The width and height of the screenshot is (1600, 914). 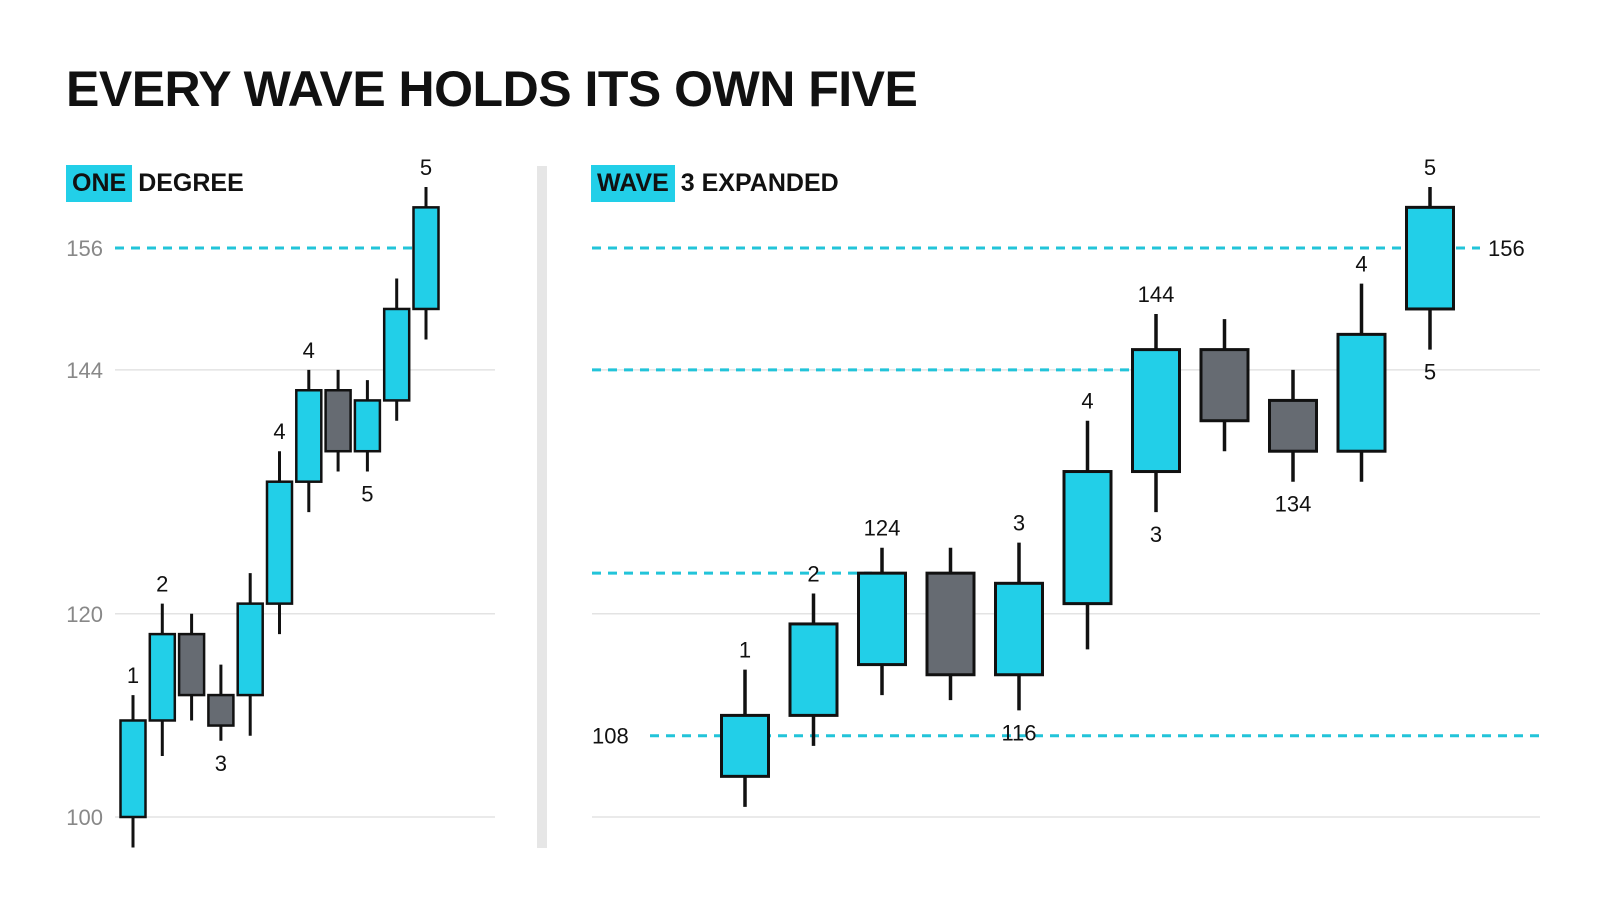 I want to click on left-y-tick-label: 144, so click(x=84, y=370).